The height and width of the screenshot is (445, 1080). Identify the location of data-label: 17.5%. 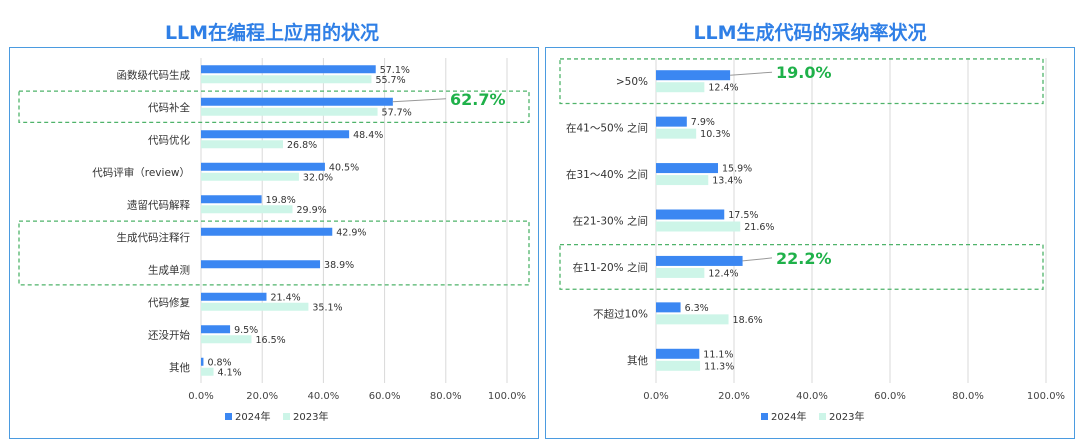
(743, 215).